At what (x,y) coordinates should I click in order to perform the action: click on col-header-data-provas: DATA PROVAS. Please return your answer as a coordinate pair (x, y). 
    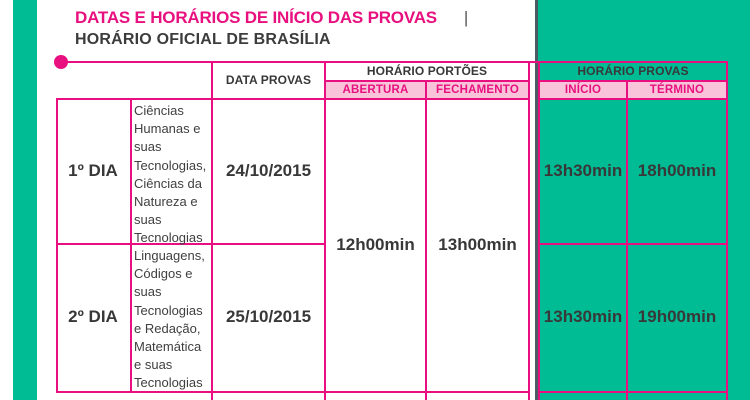
    Looking at the image, I should click on (268, 79).